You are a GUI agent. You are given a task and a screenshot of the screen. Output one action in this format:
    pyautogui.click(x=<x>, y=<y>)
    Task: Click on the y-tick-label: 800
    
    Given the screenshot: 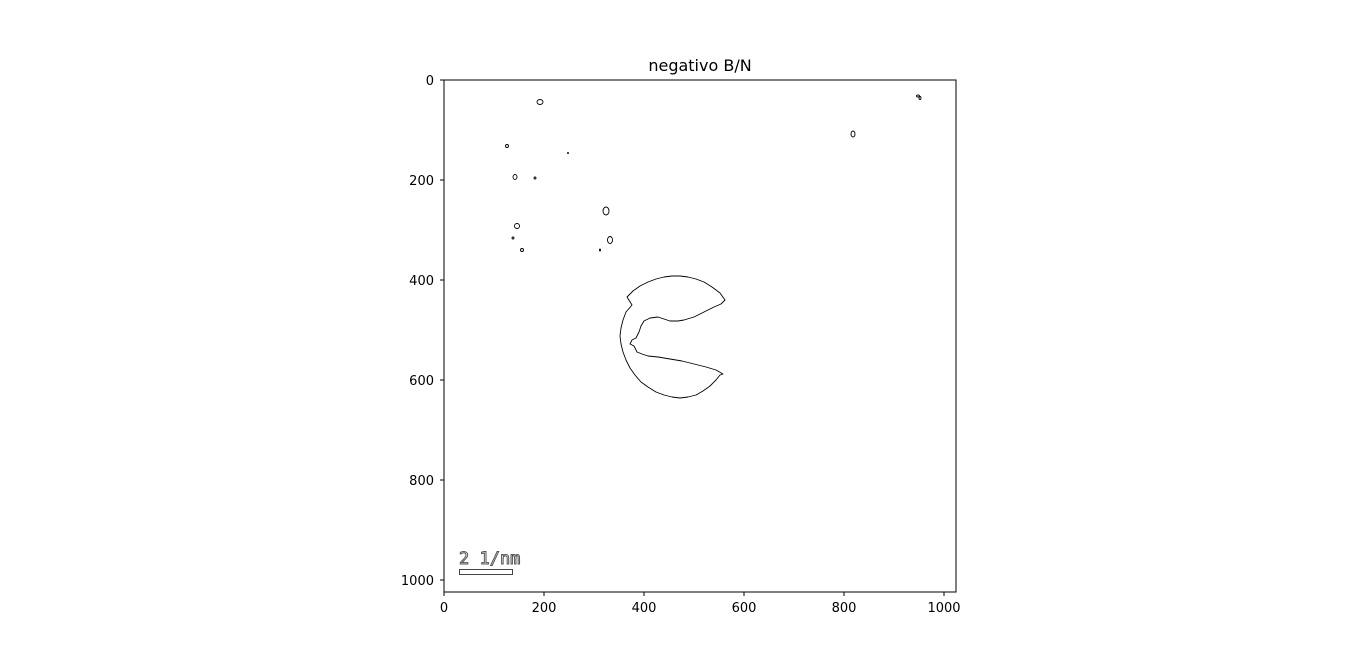 What is the action you would take?
    pyautogui.click(x=421, y=481)
    